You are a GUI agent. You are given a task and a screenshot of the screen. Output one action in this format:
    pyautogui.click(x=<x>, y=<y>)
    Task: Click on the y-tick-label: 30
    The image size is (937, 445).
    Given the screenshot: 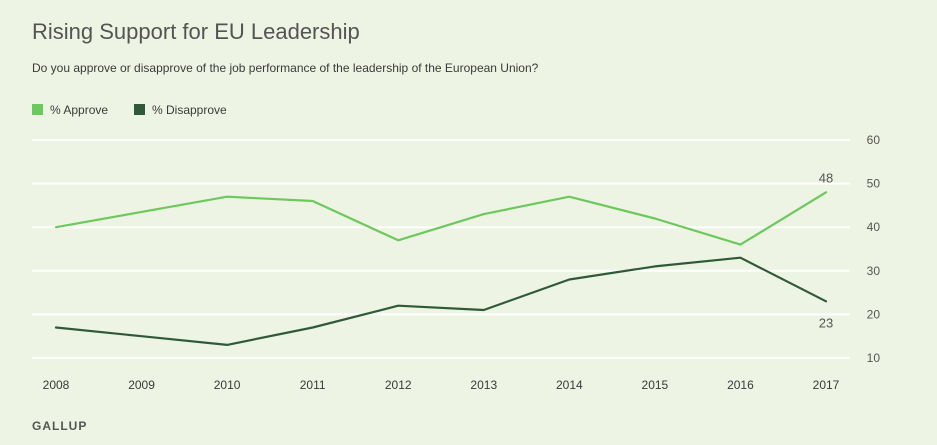 What is the action you would take?
    pyautogui.click(x=874, y=271)
    